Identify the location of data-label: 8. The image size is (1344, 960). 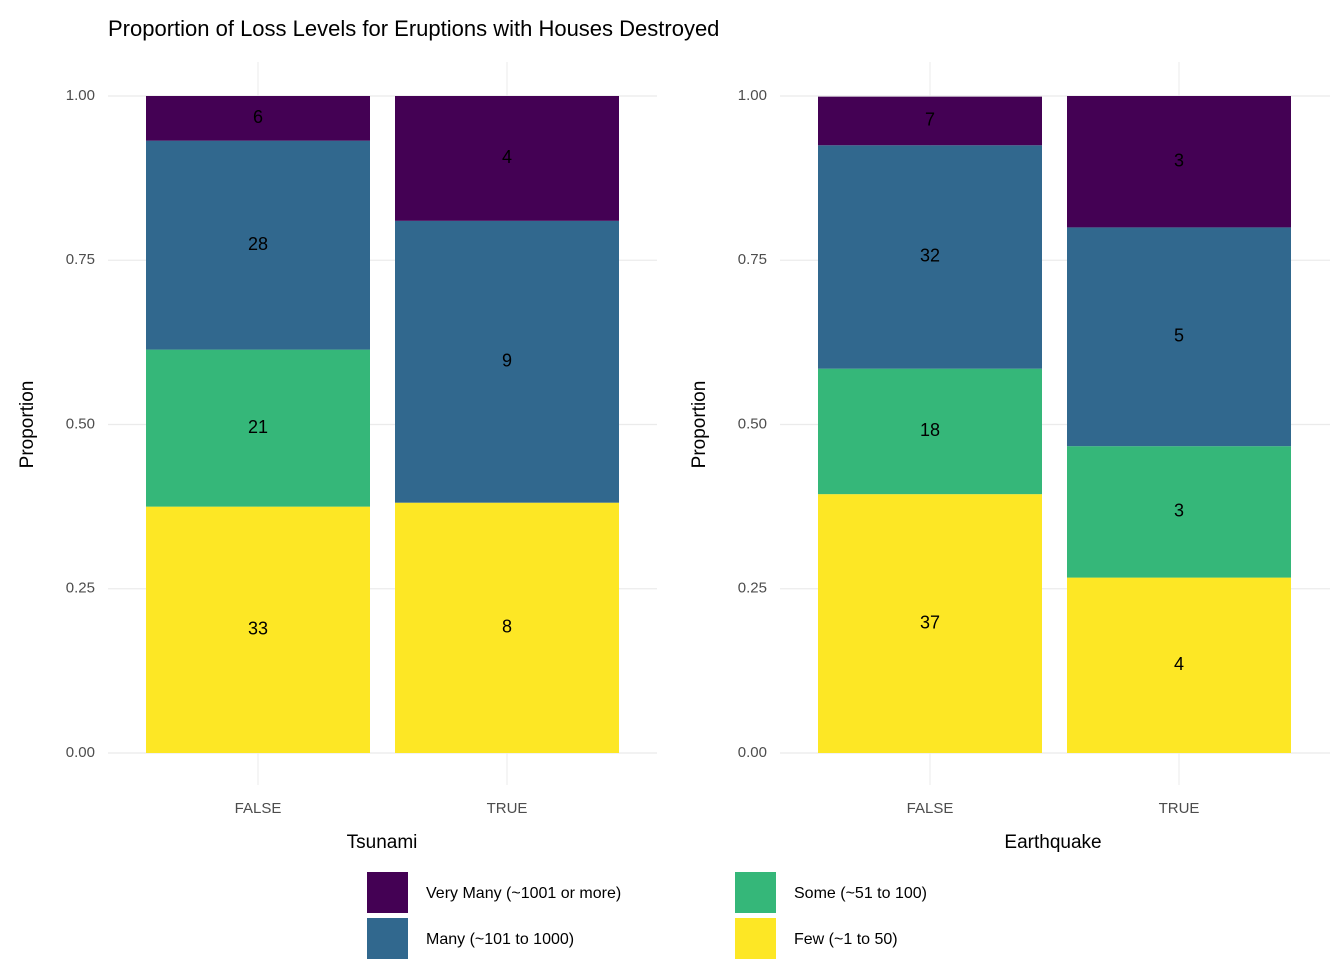
(507, 627).